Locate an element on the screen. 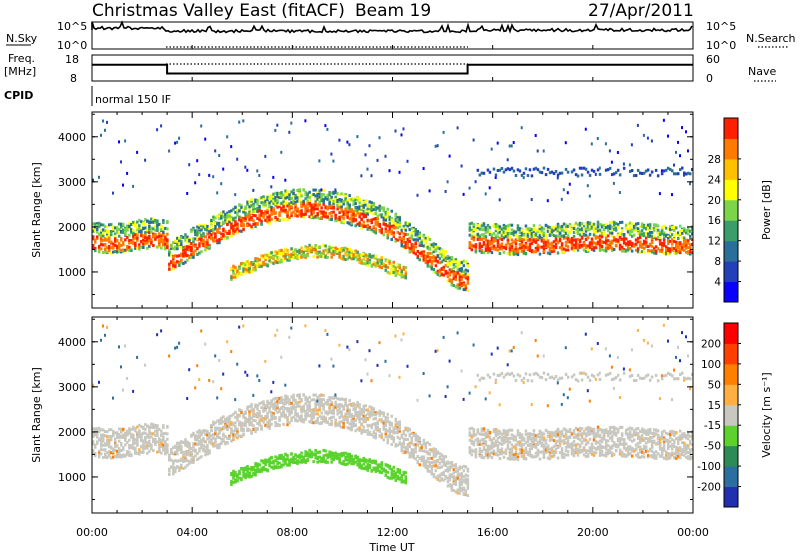 Image resolution: width=800 pixels, height=554 pixels. power-colorbar-segment is located at coordinates (731, 128).